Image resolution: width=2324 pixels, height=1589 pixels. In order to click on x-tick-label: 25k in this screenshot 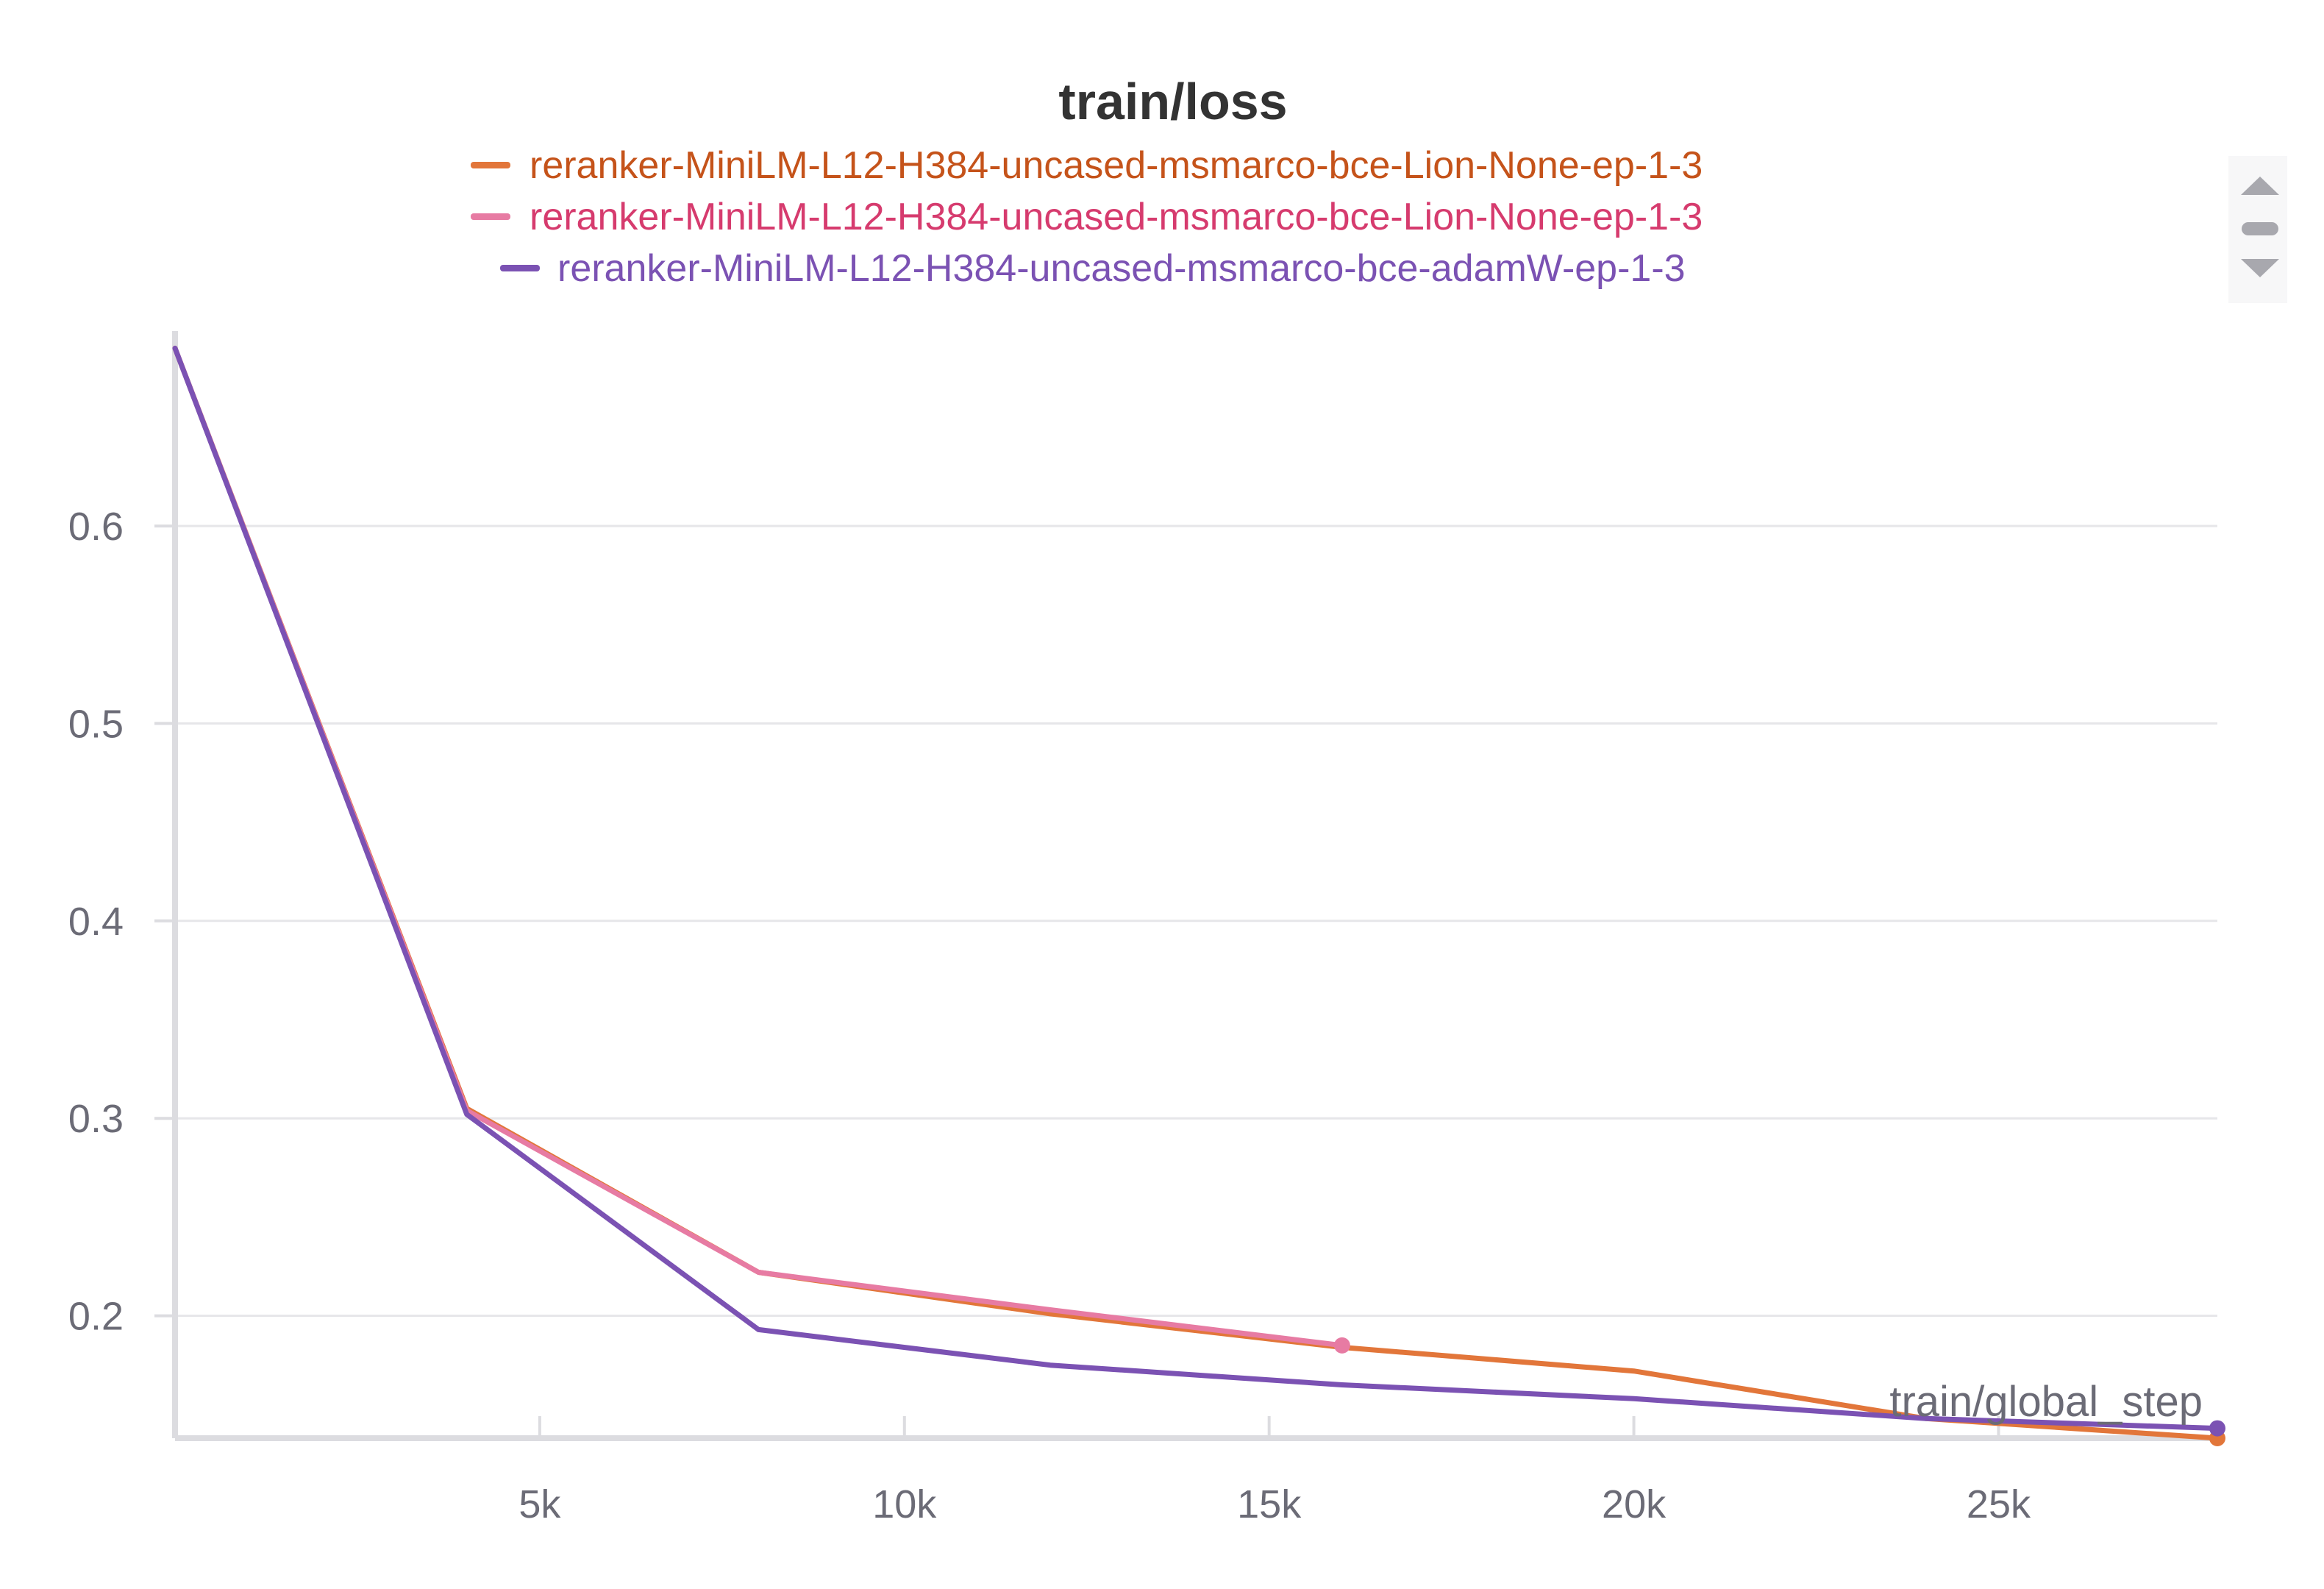, I will do `click(1999, 1504)`.